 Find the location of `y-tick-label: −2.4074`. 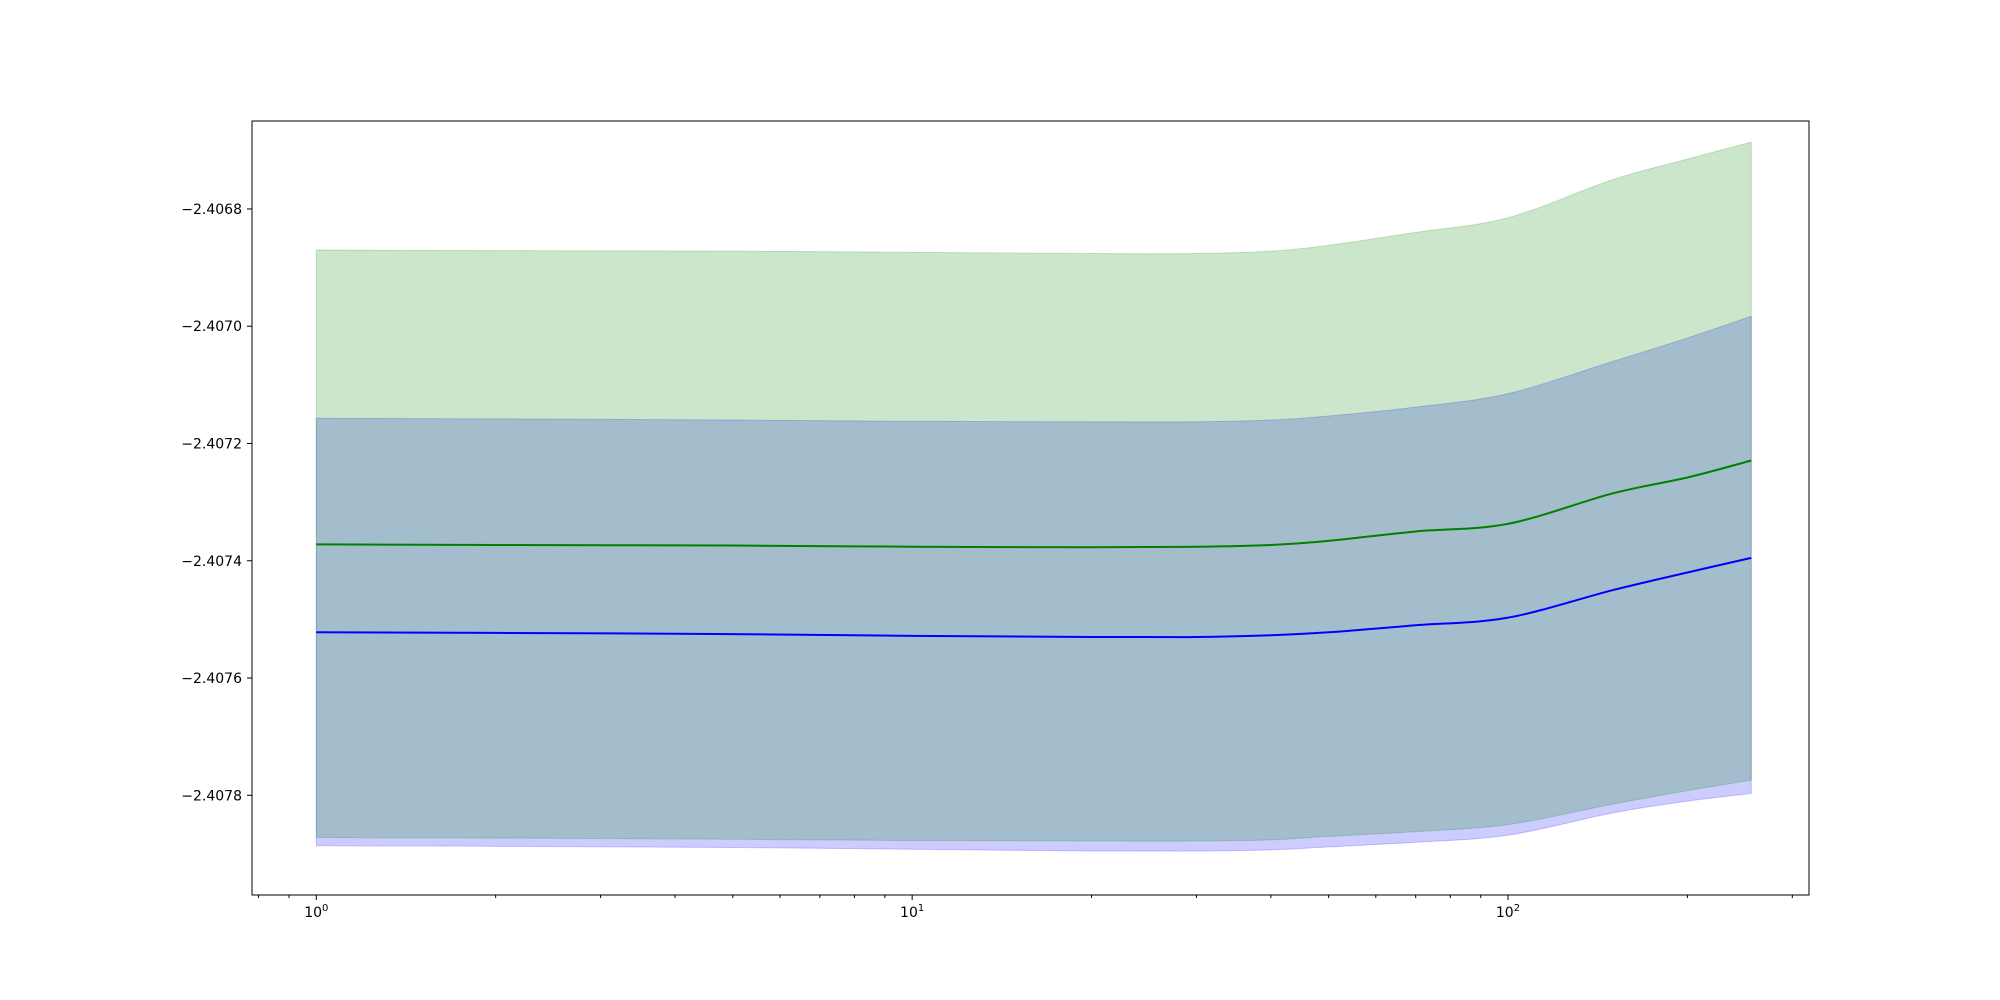

y-tick-label: −2.4074 is located at coordinates (211, 562).